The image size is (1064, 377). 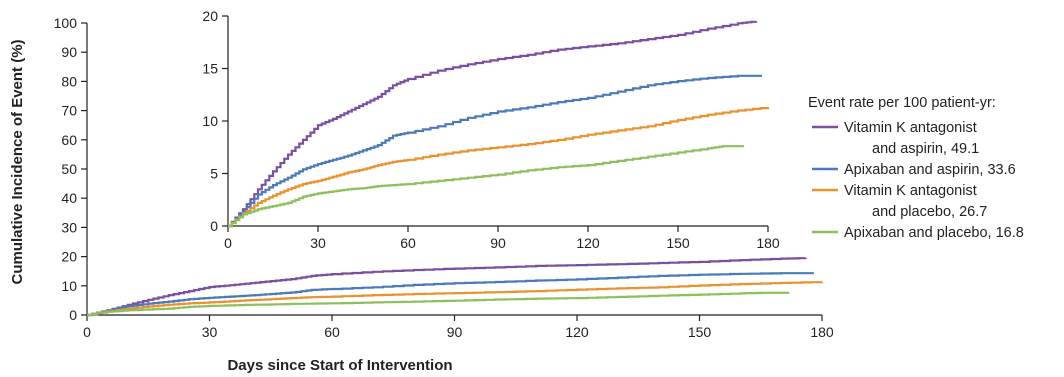 What do you see at coordinates (678, 243) in the screenshot?
I see `inset-x-tick-label: 150` at bounding box center [678, 243].